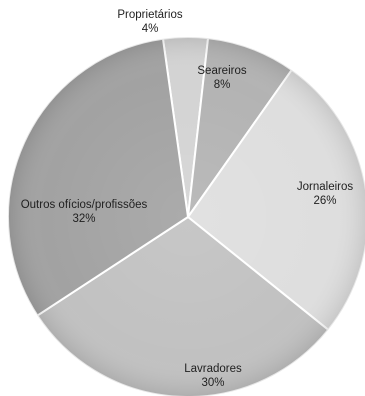  Describe the element at coordinates (222, 85) in the screenshot. I see `slice-value-label: 8%` at that location.